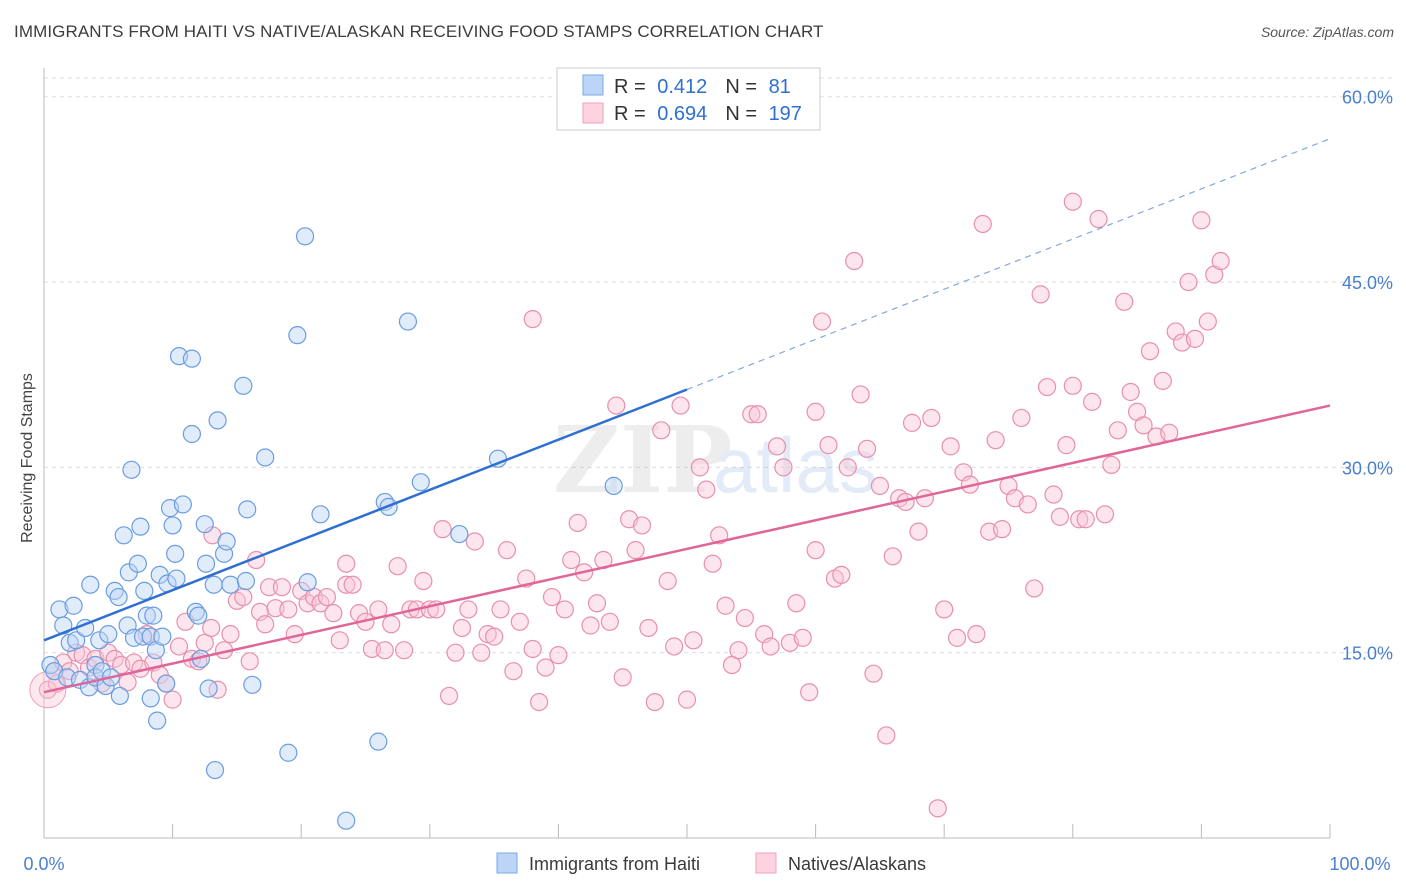  Describe the element at coordinates (795, 465) in the screenshot. I see `watermark-atlas: atlas` at that location.